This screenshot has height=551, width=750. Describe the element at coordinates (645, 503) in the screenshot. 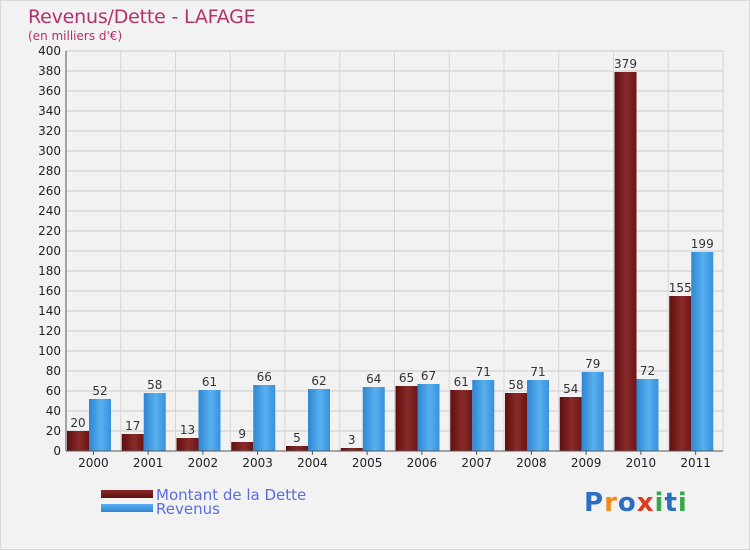

I see `logo-letter: x` at that location.